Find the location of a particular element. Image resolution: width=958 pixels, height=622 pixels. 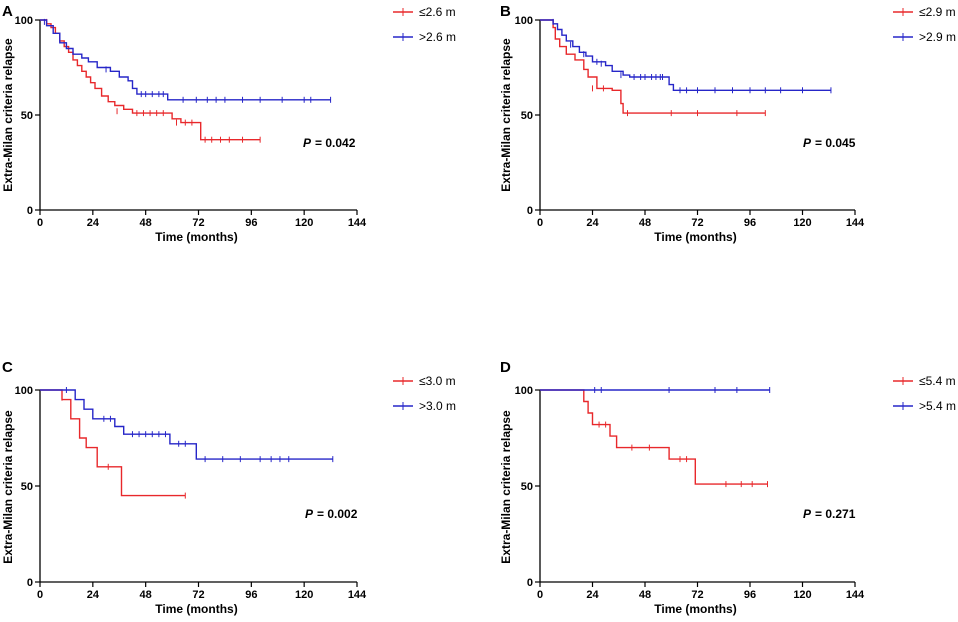

panel-letter: C is located at coordinates (7, 367).